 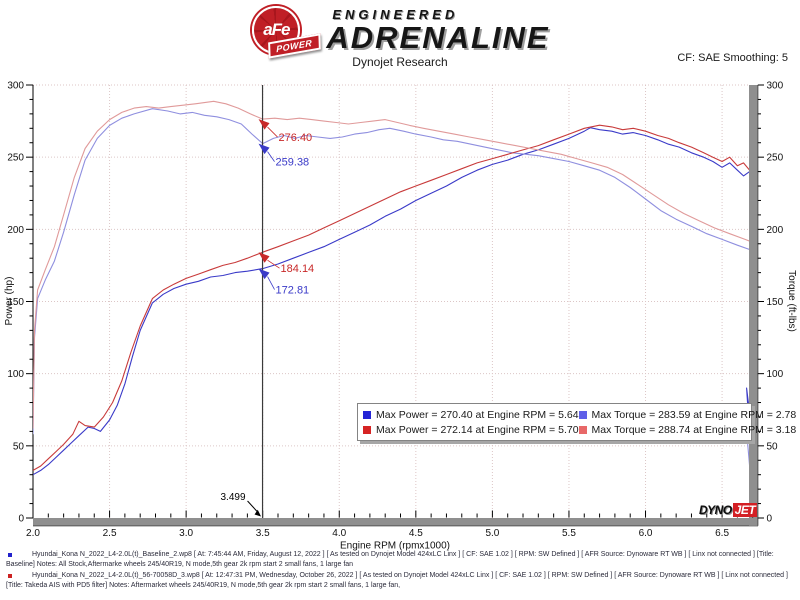 What do you see at coordinates (186, 533) in the screenshot?
I see `svg-text: 3.0` at bounding box center [186, 533].